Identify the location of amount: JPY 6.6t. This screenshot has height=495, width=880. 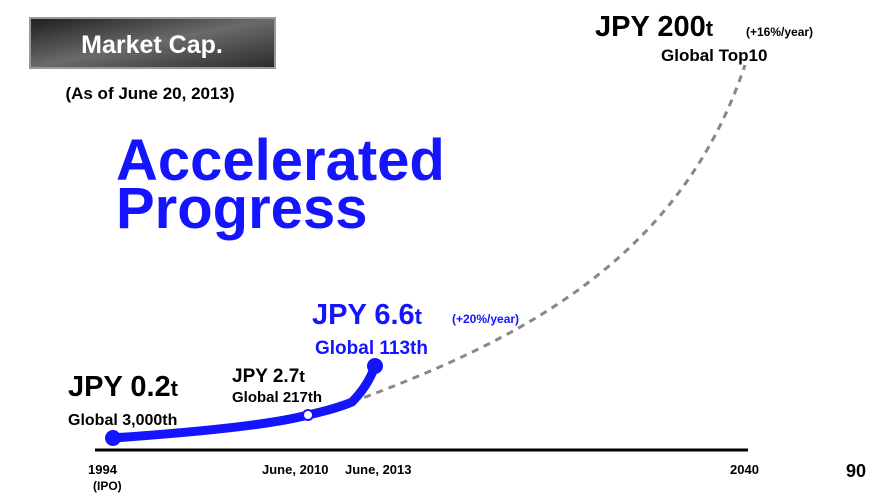
(367, 315).